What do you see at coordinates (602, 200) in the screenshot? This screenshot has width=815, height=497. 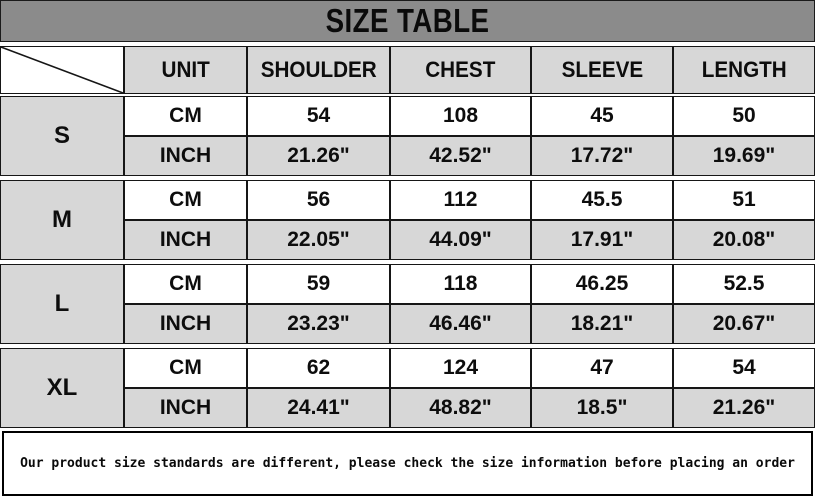 I see `value-cell-m-cm-sleeve: 45.5` at bounding box center [602, 200].